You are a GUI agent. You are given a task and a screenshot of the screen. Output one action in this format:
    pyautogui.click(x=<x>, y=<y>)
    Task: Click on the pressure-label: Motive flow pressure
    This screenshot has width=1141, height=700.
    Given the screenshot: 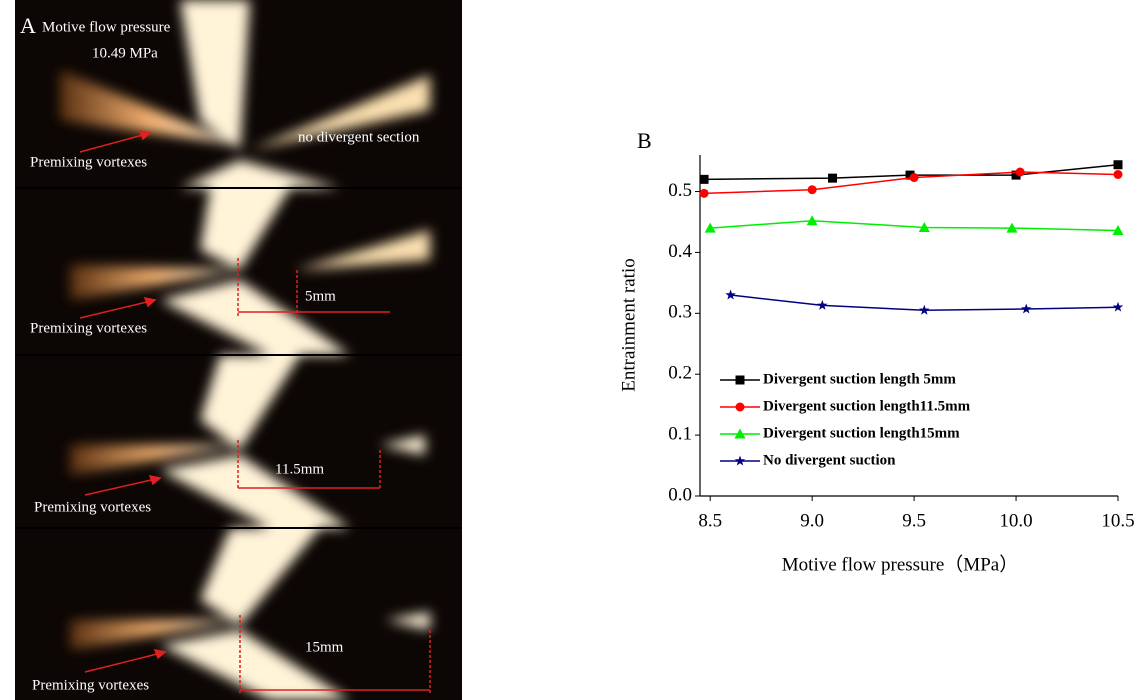 What is the action you would take?
    pyautogui.click(x=106, y=27)
    